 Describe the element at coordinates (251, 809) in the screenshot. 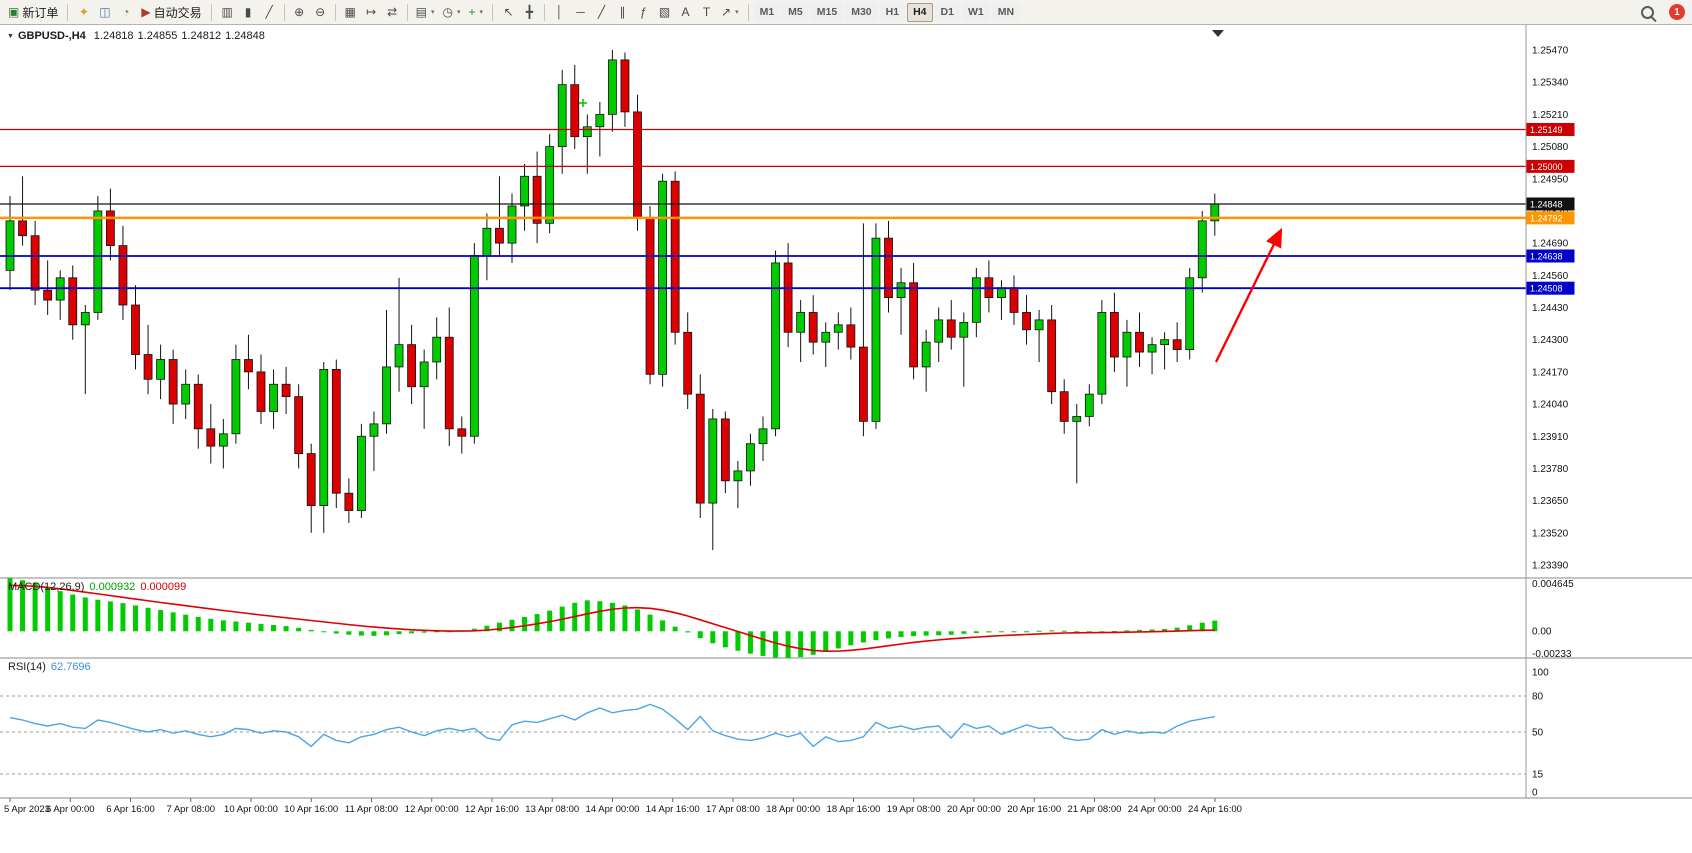

I see `svg-text: 10 Apr 00:00` at that location.